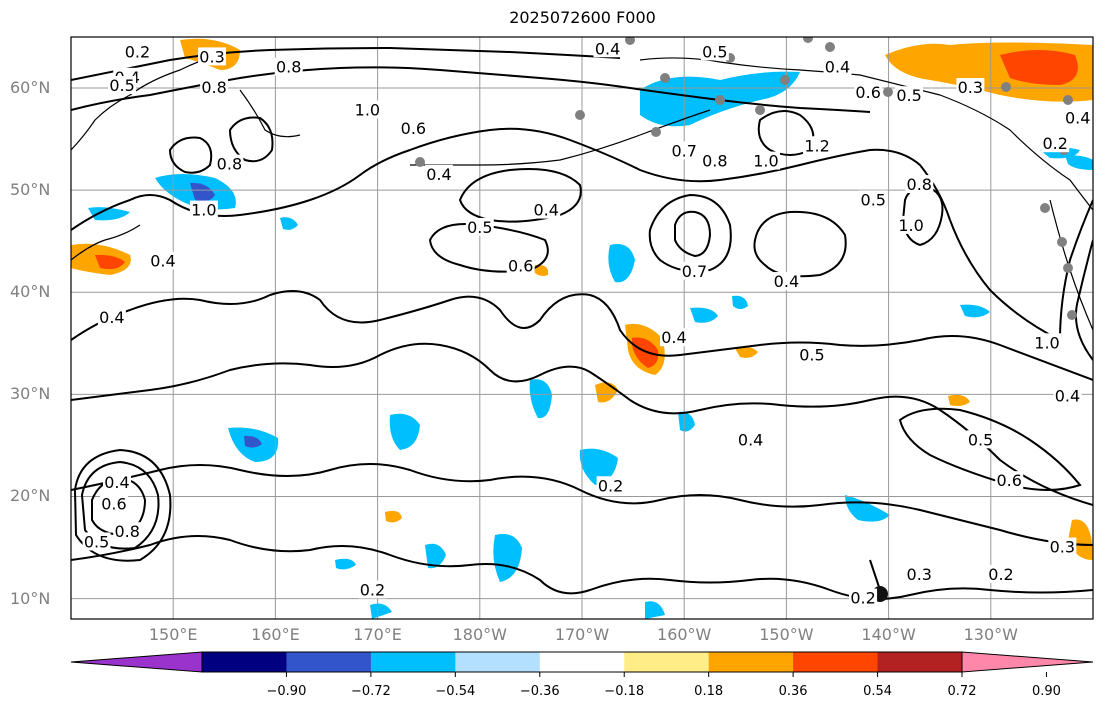  What do you see at coordinates (275, 634) in the screenshot?
I see `longitude-label: 160°E` at bounding box center [275, 634].